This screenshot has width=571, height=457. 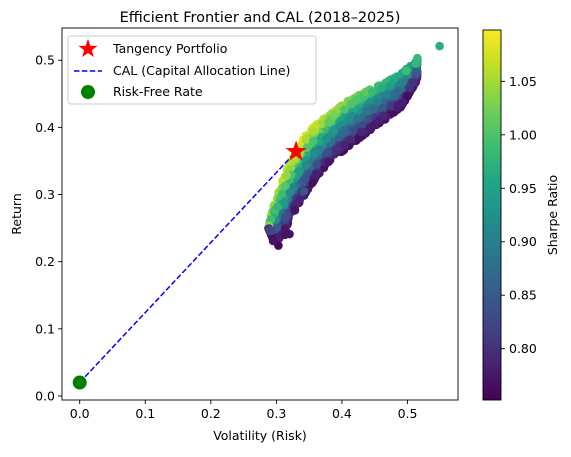 What do you see at coordinates (45, 60) in the screenshot?
I see `y-tick-label: 0.5` at bounding box center [45, 60].